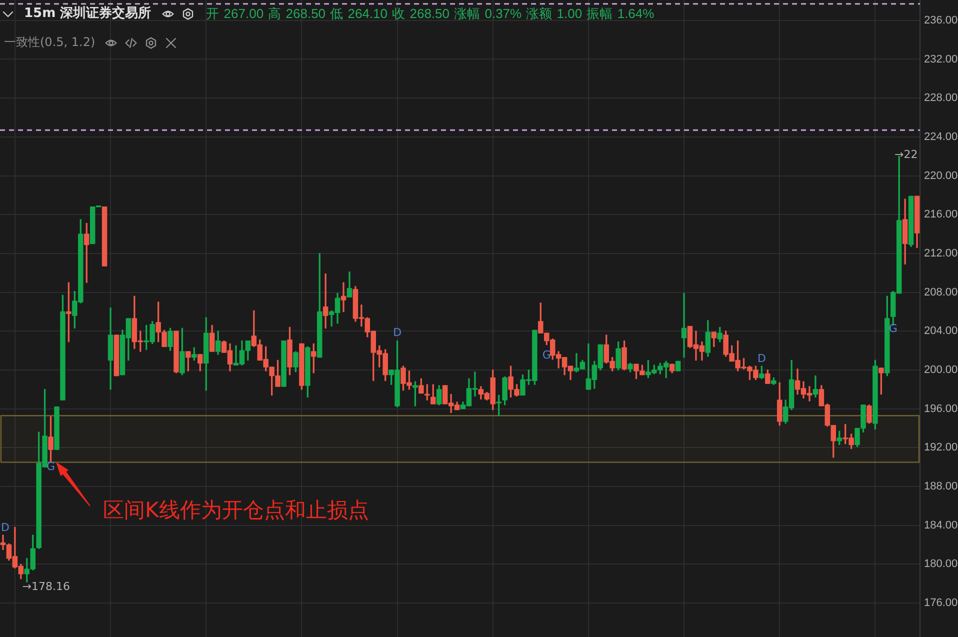 This screenshot has height=637, width=958. I want to click on y-tick-label: 192.00, so click(941, 448).